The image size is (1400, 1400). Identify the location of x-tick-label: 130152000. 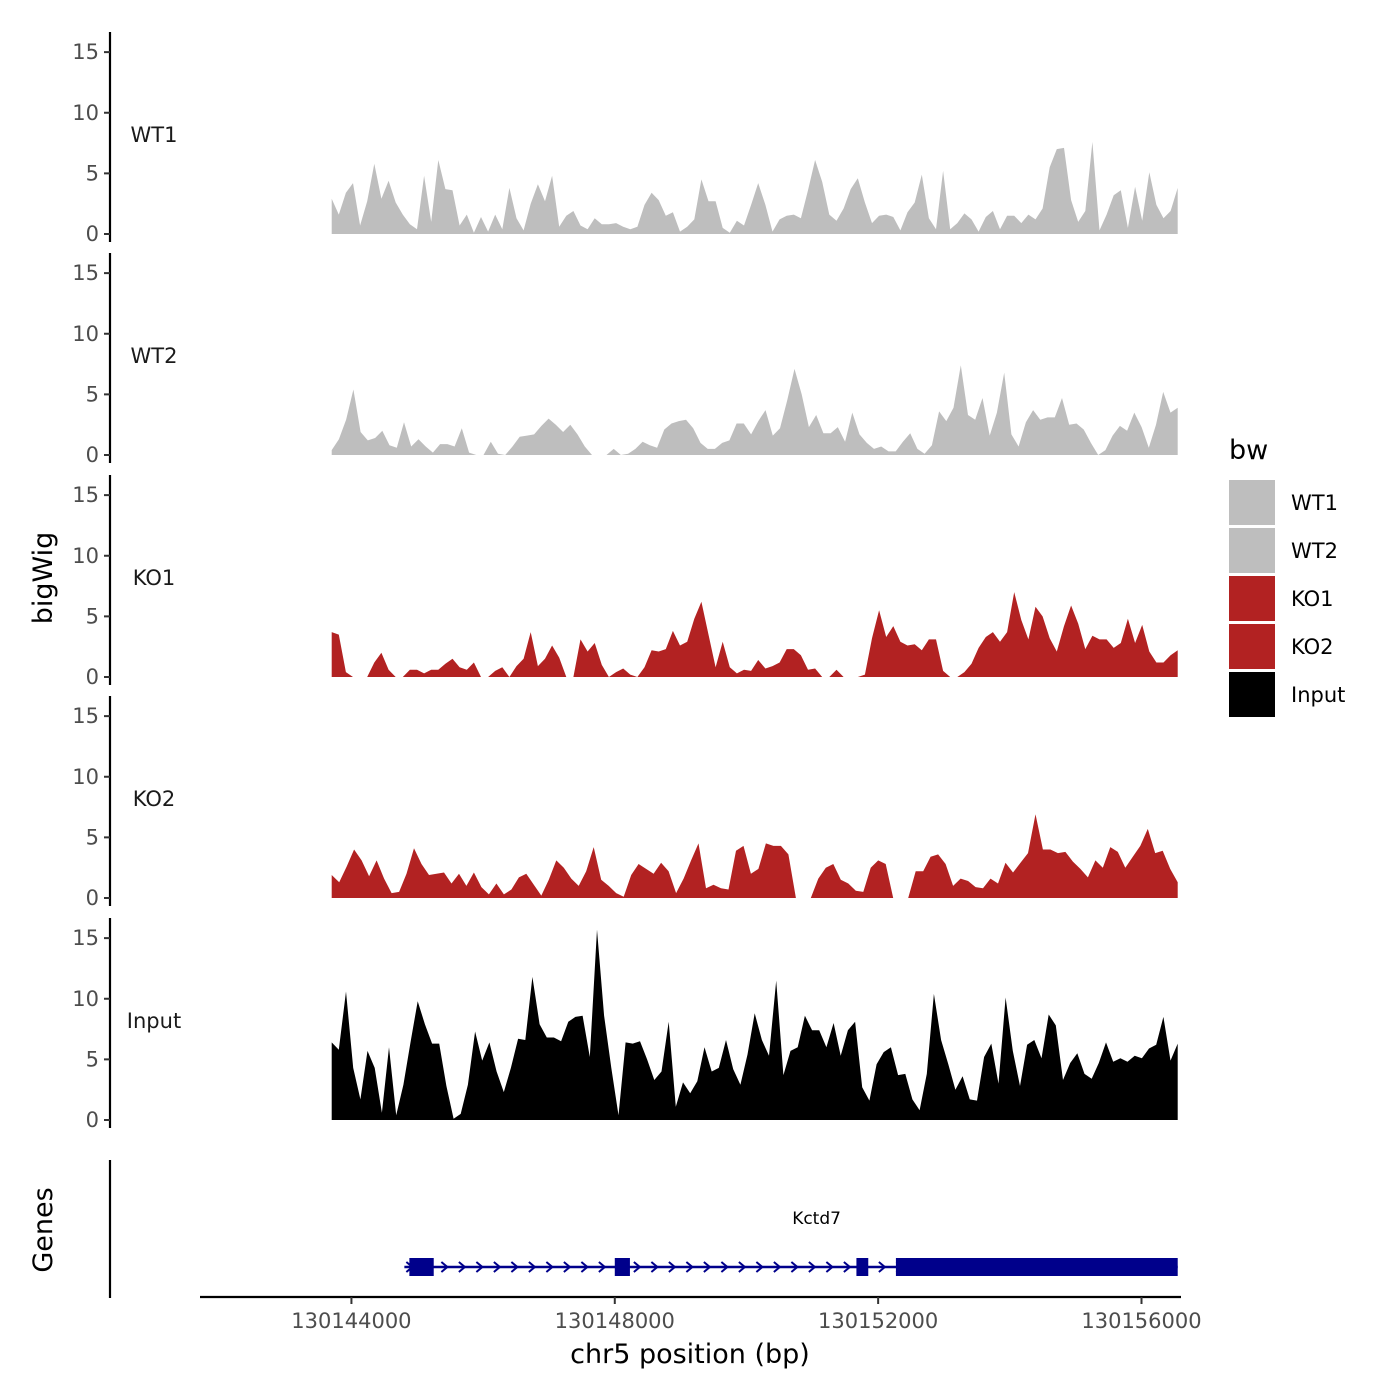
(878, 1321).